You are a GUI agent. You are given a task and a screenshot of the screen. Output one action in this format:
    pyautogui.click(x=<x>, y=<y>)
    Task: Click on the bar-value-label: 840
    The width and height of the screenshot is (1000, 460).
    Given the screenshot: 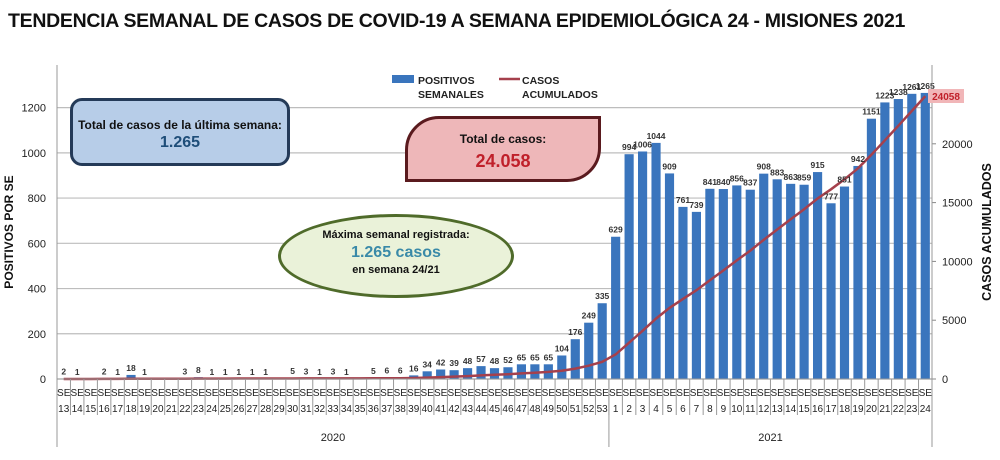 What is the action you would take?
    pyautogui.click(x=723, y=182)
    